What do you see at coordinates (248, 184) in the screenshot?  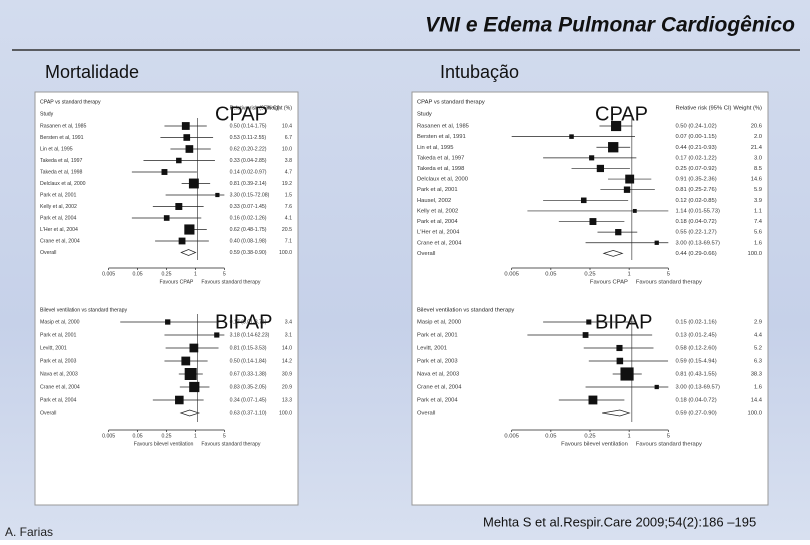 I see `rr-ci: 0.81 (0.39-2.14)` at bounding box center [248, 184].